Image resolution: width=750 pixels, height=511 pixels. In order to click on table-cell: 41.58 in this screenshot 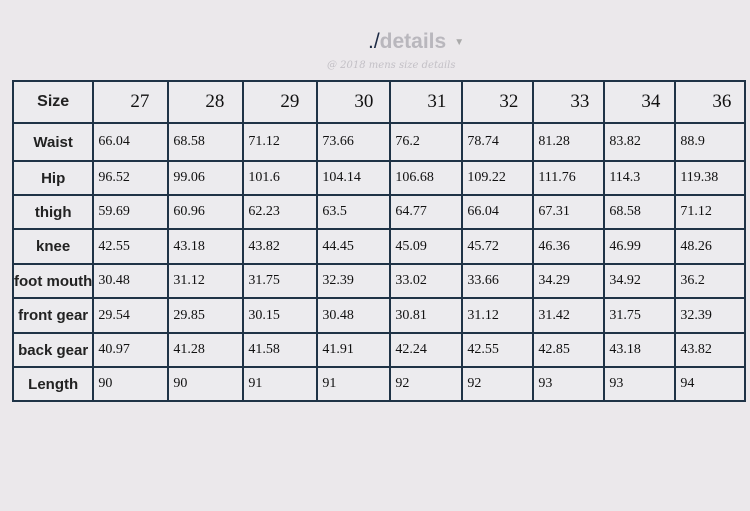, I will do `click(280, 350)`.